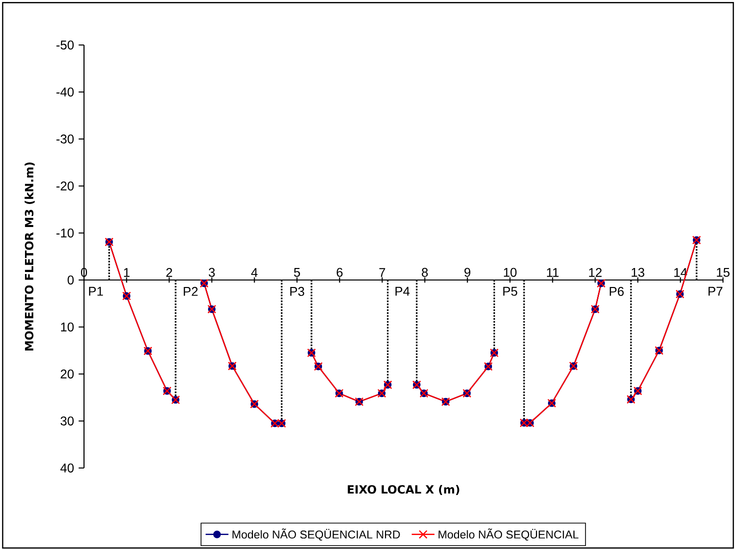  Describe the element at coordinates (65, 92) in the screenshot. I see `y-tick-label: -40` at that location.